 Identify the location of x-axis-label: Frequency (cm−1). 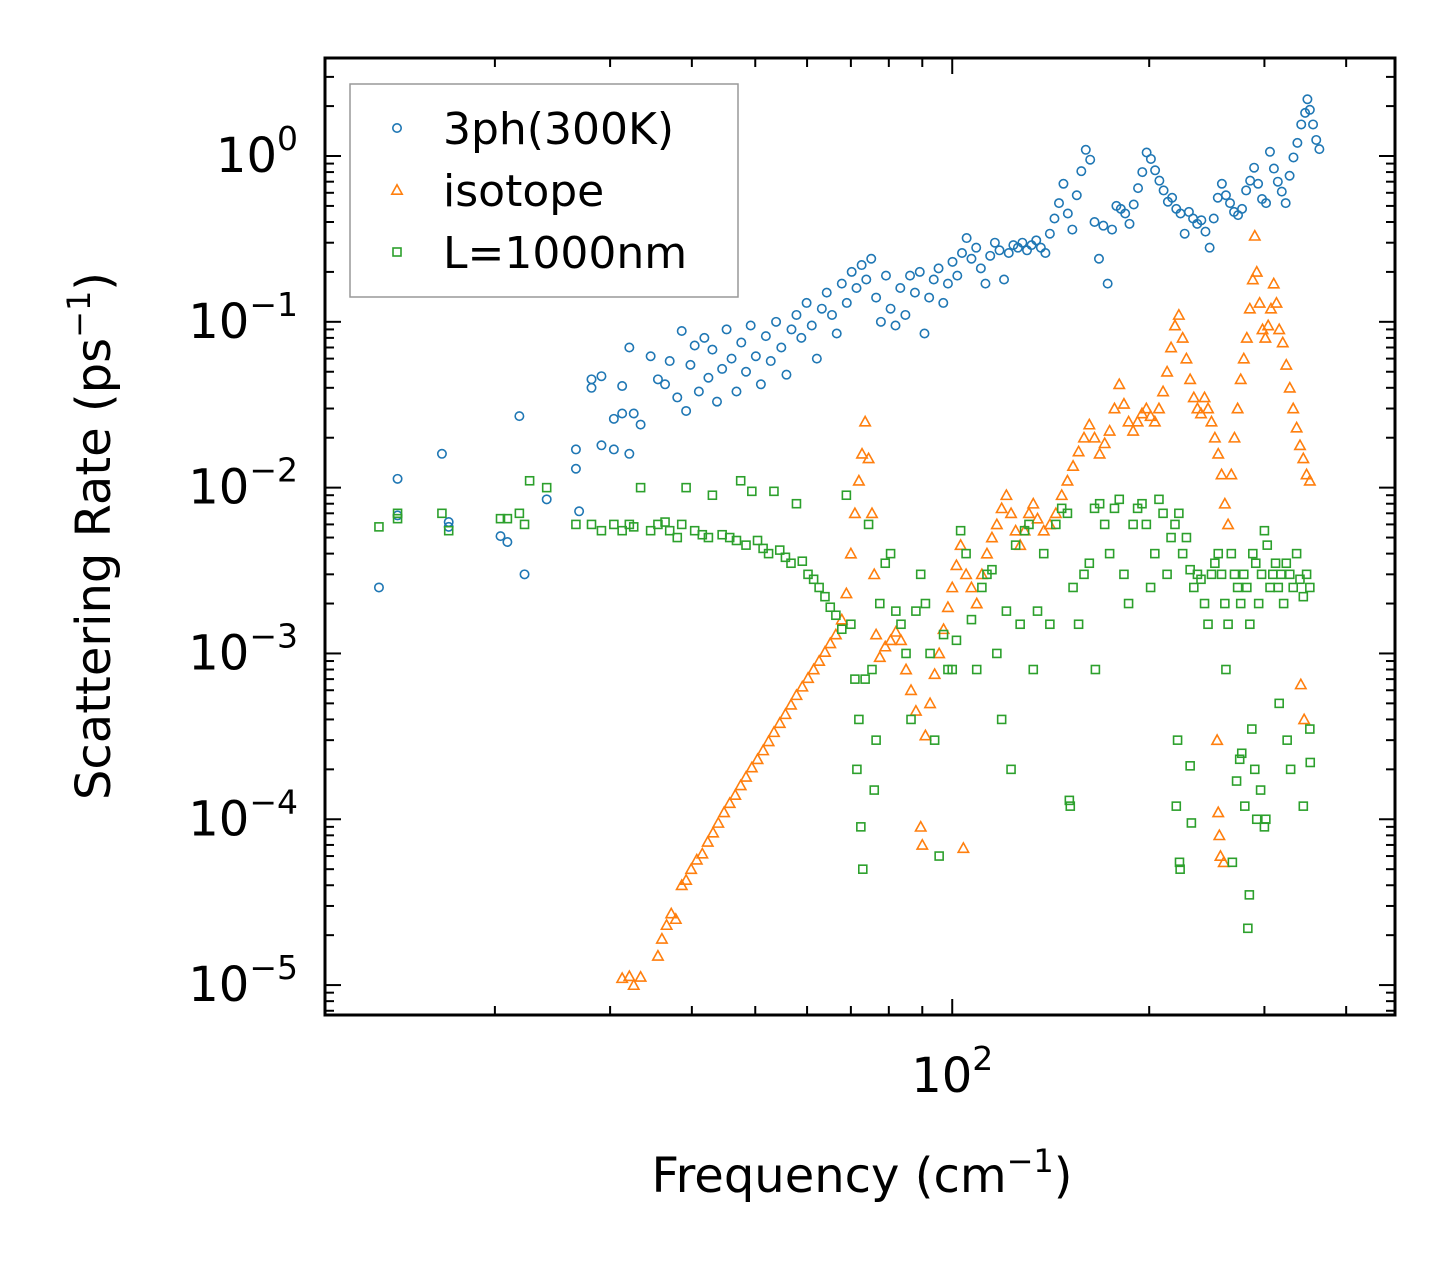
(861, 1173).